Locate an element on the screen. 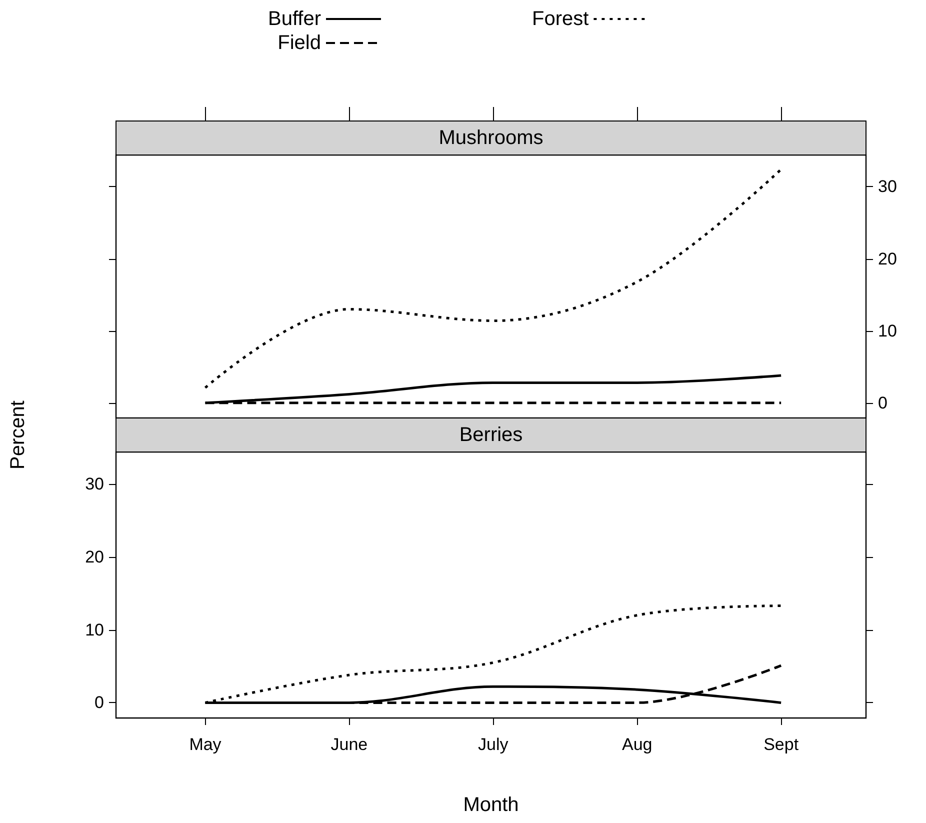 This screenshot has width=926, height=823. y-axis-title: Percent is located at coordinates (18, 435).